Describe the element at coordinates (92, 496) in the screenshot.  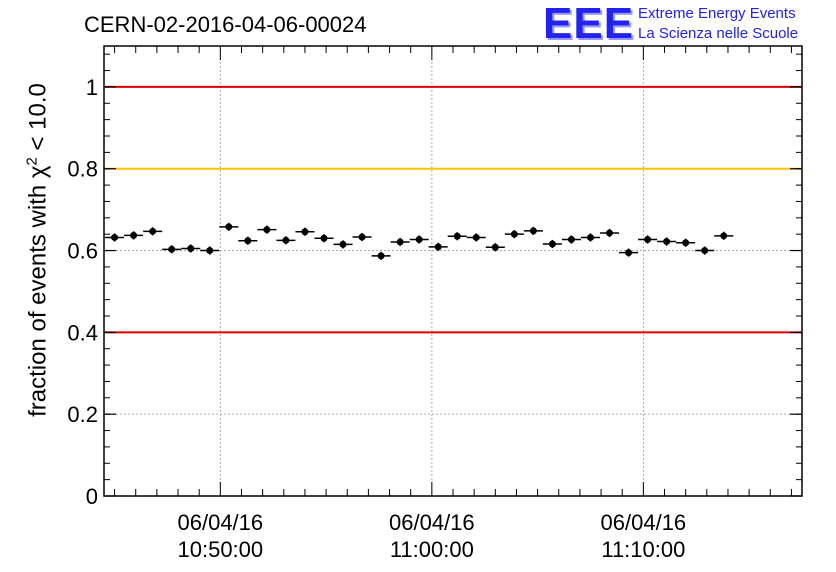
I see `y-tick-label: 0` at that location.